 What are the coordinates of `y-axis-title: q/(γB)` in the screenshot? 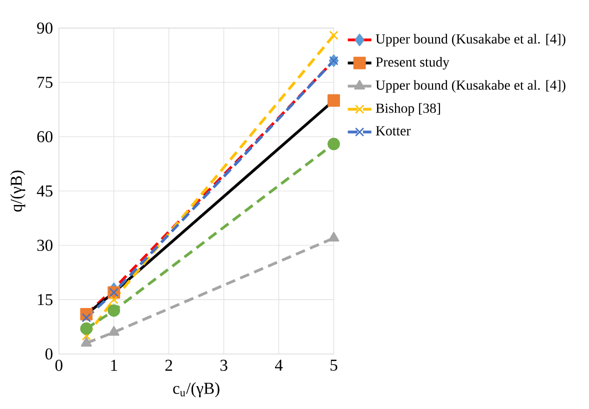 It's located at (18, 191).